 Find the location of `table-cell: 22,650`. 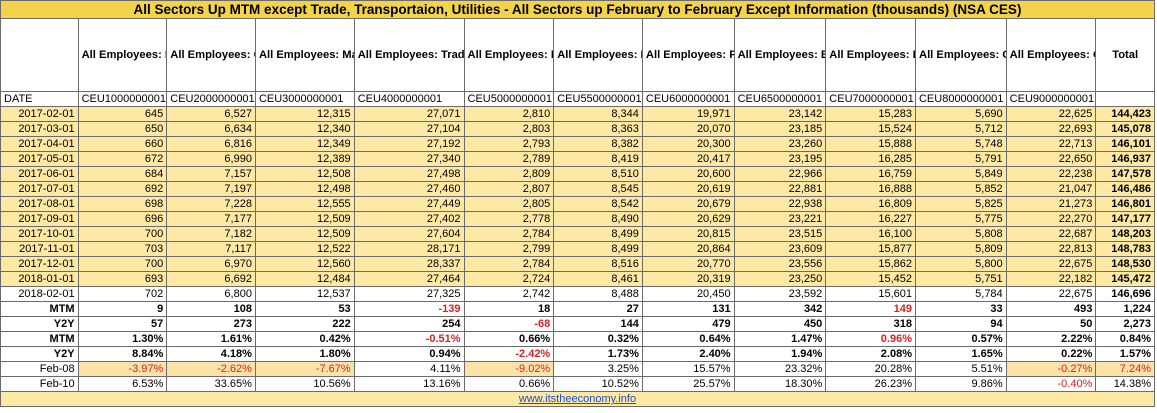

table-cell: 22,650 is located at coordinates (1051, 159).